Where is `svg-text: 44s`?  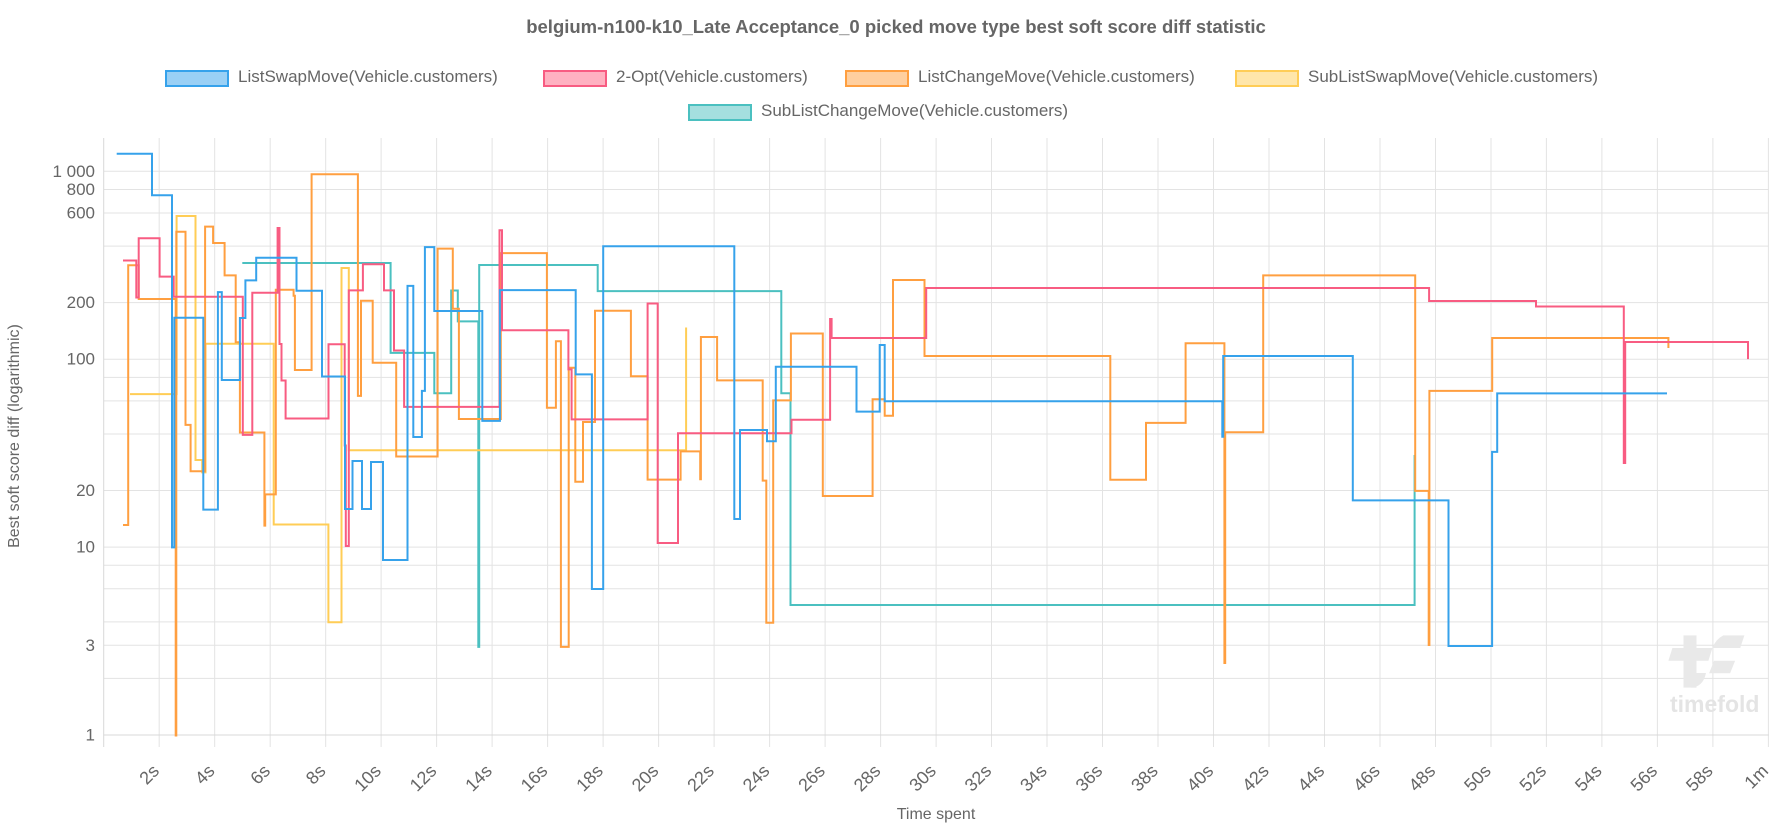
svg-text: 44s is located at coordinates (1311, 778).